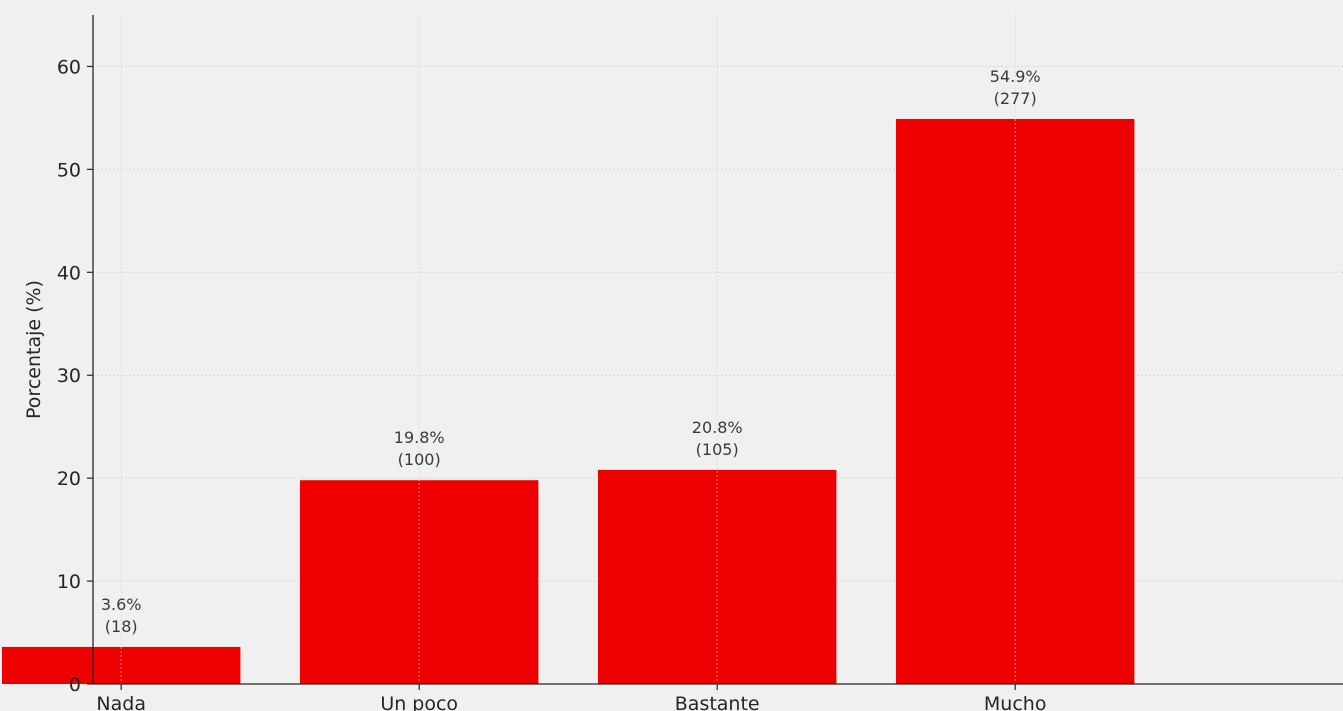  What do you see at coordinates (717, 427) in the screenshot?
I see `data-label-percent: 20.8%` at bounding box center [717, 427].